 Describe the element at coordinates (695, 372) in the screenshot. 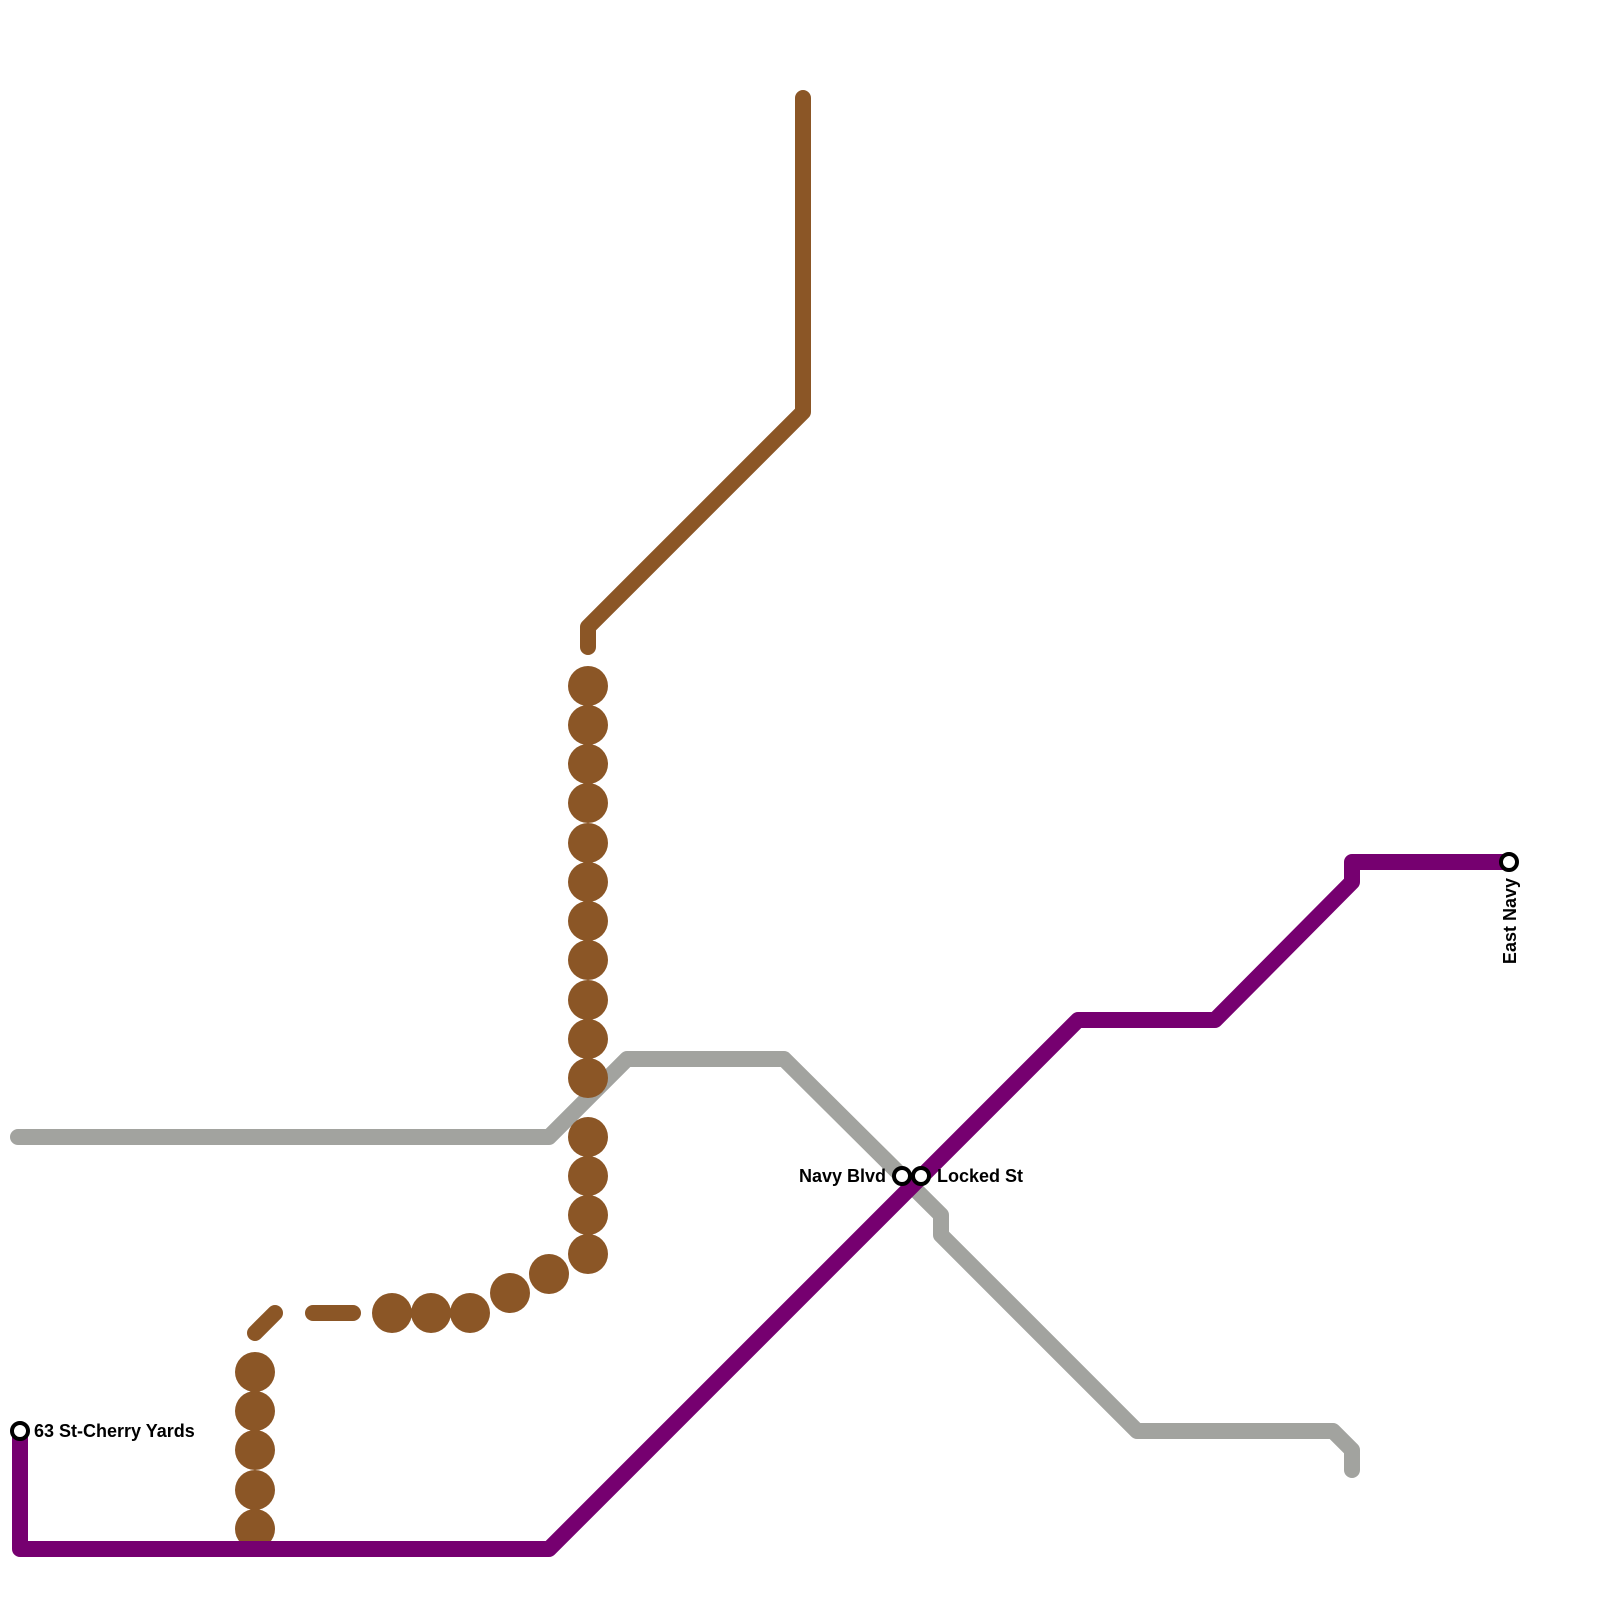

I see `brown-line` at that location.